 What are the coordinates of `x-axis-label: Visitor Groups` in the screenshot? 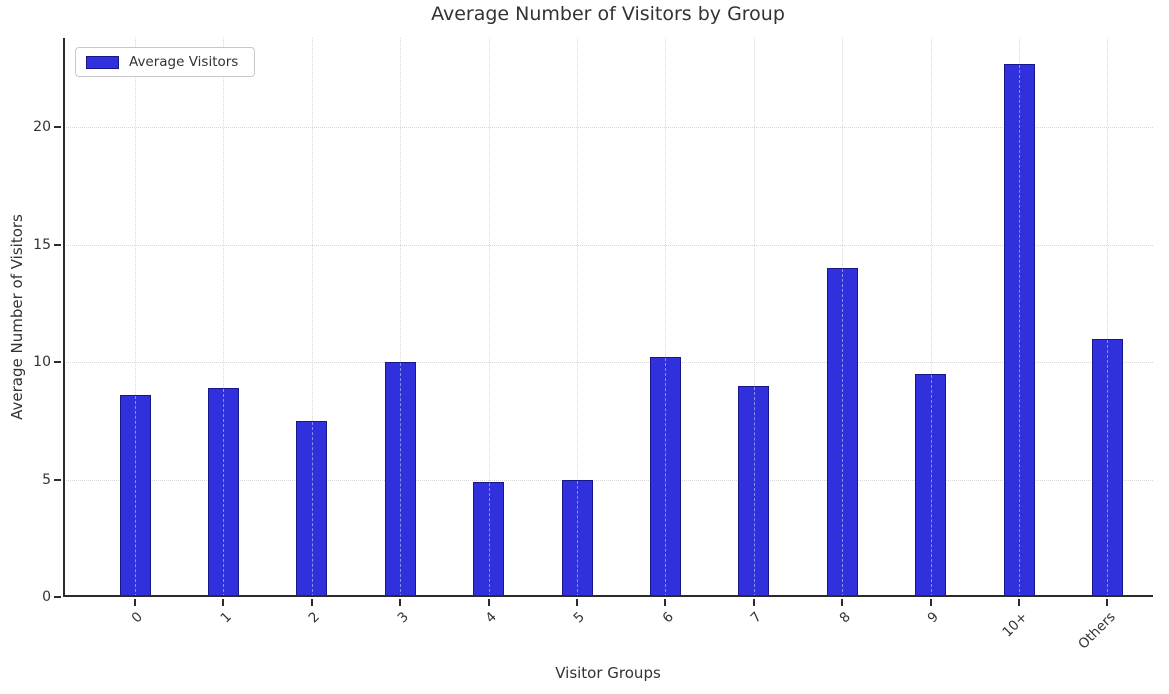 It's located at (608, 673).